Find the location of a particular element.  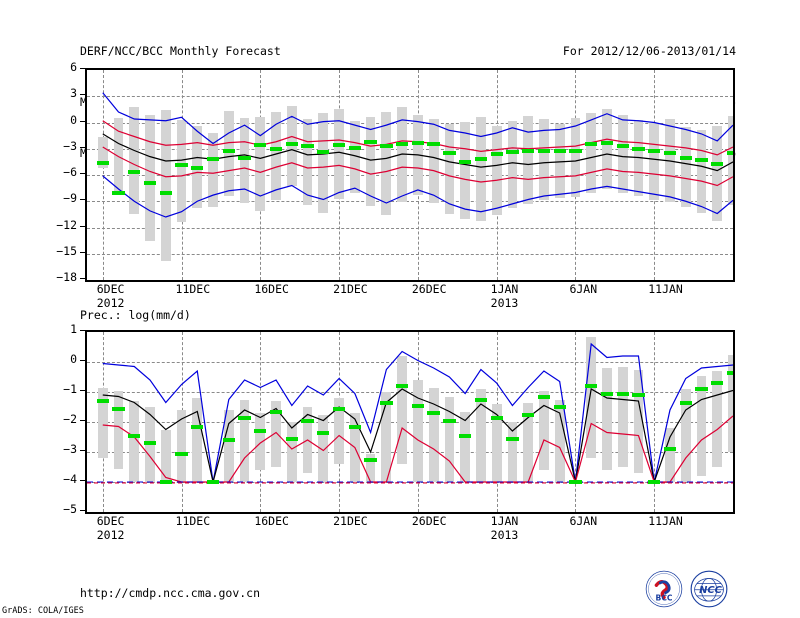

series-outer-lower is located at coordinates (417, 196).